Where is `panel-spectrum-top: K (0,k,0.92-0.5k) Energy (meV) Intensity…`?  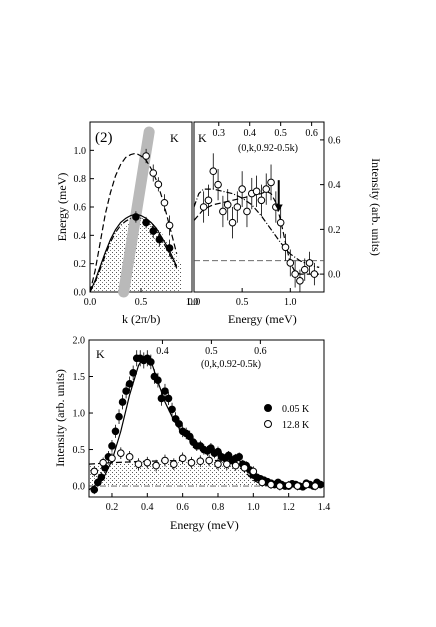
panel-spectrum-top: K (0,k,0.92-0.5k) Energy (meV) Intensity… is located at coordinates (285, 223).